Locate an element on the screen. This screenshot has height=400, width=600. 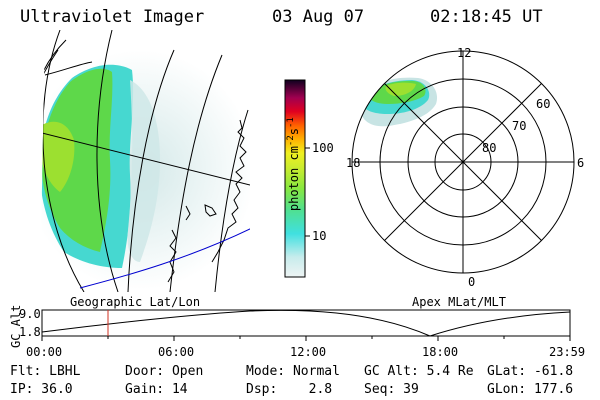
mlt-label-0: 0 is located at coordinates (472, 282).